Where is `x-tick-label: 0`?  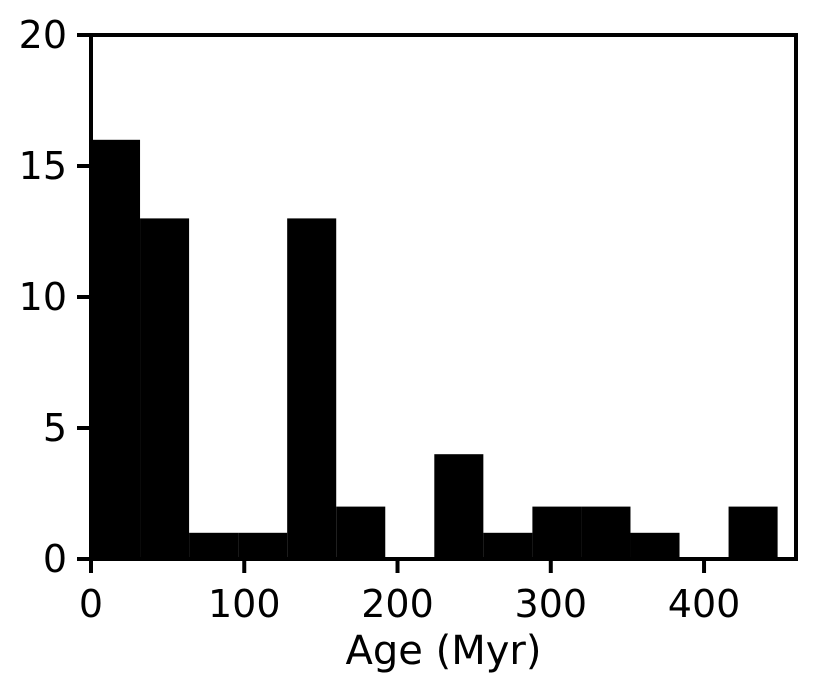
x-tick-label: 0 is located at coordinates (91, 604).